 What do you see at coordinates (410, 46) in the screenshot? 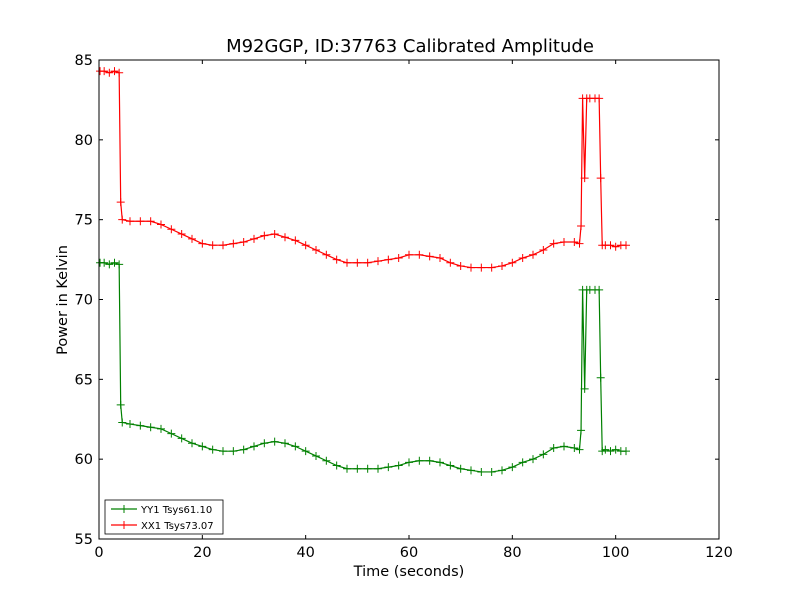
I see `chart-title: M92GGP, ID:37763 Calibrated Amplitude` at bounding box center [410, 46].